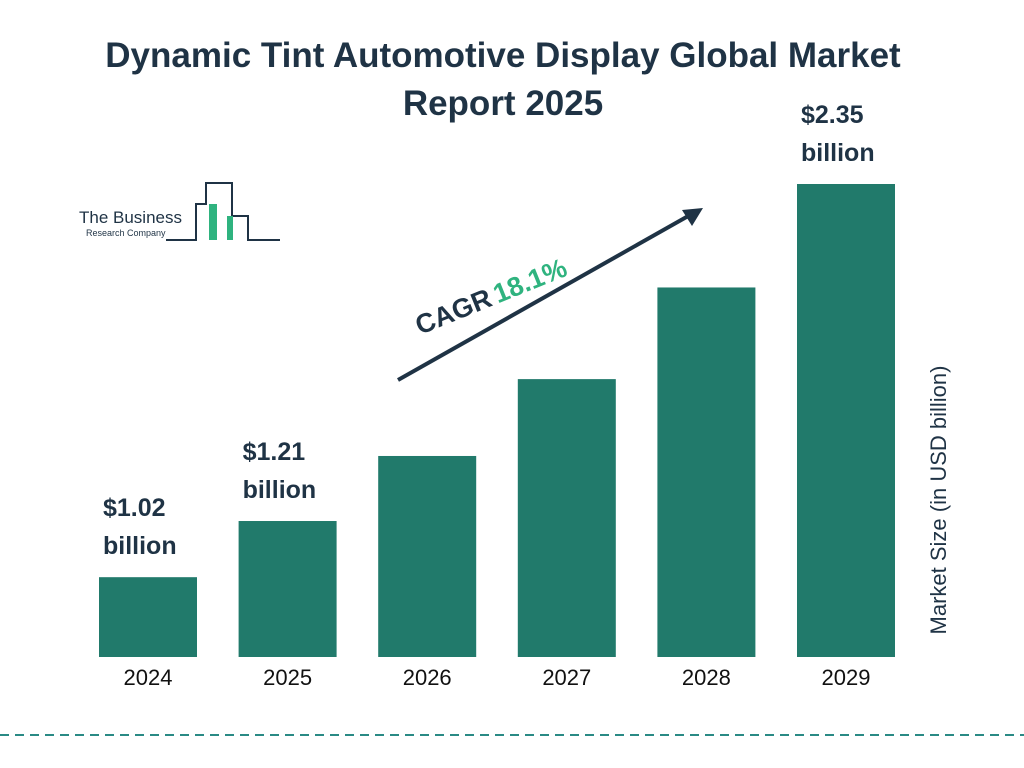 Image resolution: width=1024 pixels, height=768 pixels. I want to click on x-tick-label: 2026, so click(427, 677).